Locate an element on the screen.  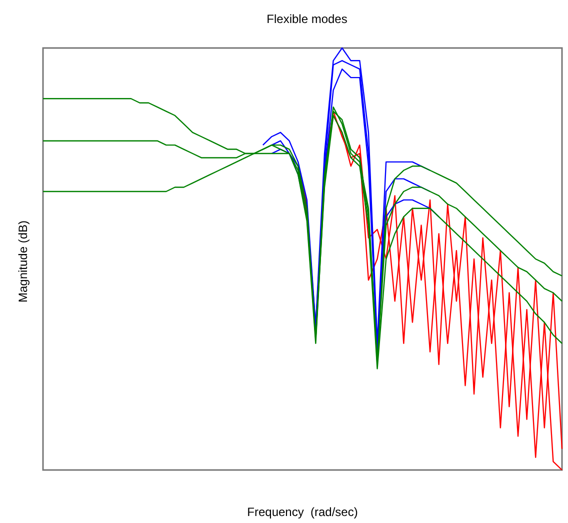
y-axis-title: Magnitude (dB) is located at coordinates (23, 261).